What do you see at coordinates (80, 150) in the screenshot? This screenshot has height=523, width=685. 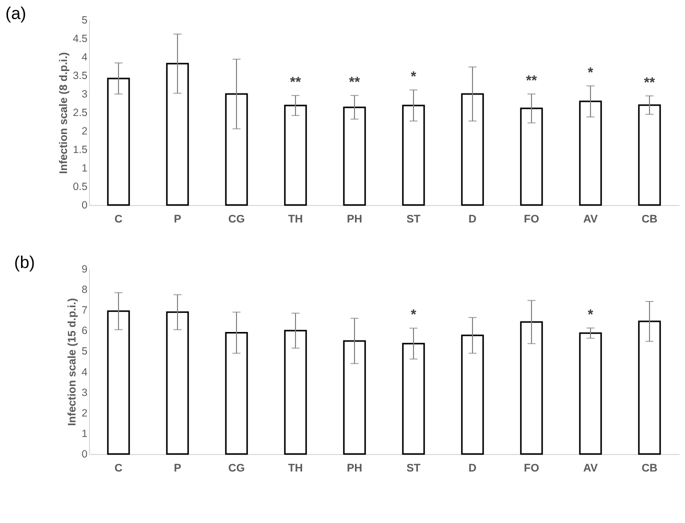 I see `y-tick-label: 1.5` at bounding box center [80, 150].